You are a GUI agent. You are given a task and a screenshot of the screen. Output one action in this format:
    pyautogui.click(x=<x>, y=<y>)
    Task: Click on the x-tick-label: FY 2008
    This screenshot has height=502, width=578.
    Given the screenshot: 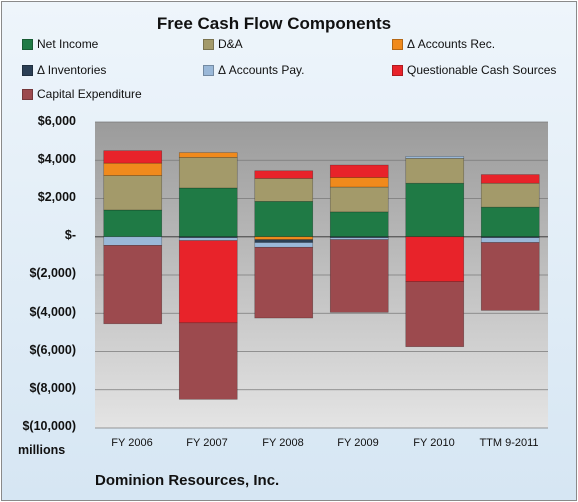 What is the action you would take?
    pyautogui.click(x=283, y=443)
    